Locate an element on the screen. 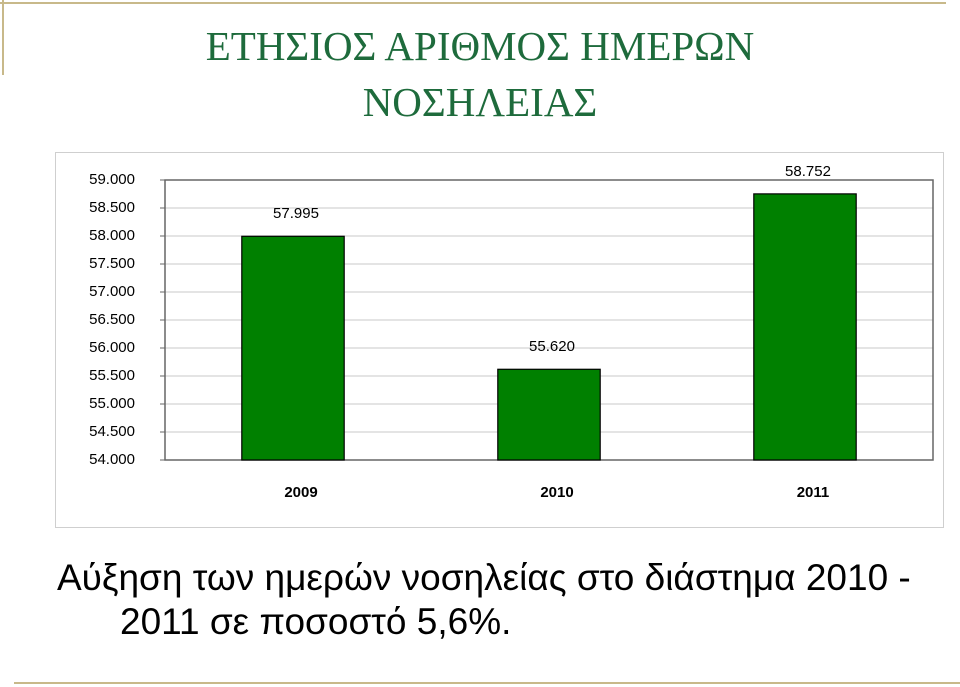 The image size is (960, 687). y-tick-label: 54.000 is located at coordinates (112, 459).